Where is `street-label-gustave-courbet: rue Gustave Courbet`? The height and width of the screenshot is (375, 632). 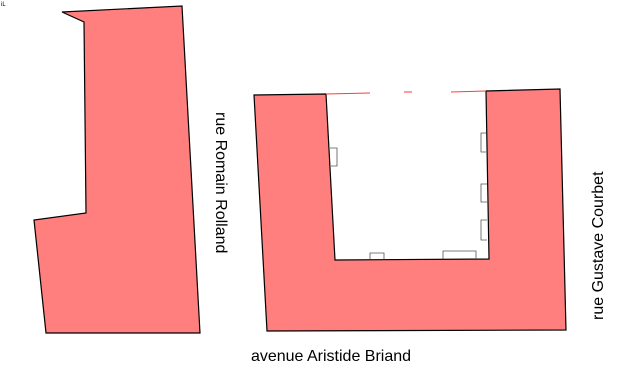
street-label-gustave-courbet: rue Gustave Courbet is located at coordinates (598, 245).